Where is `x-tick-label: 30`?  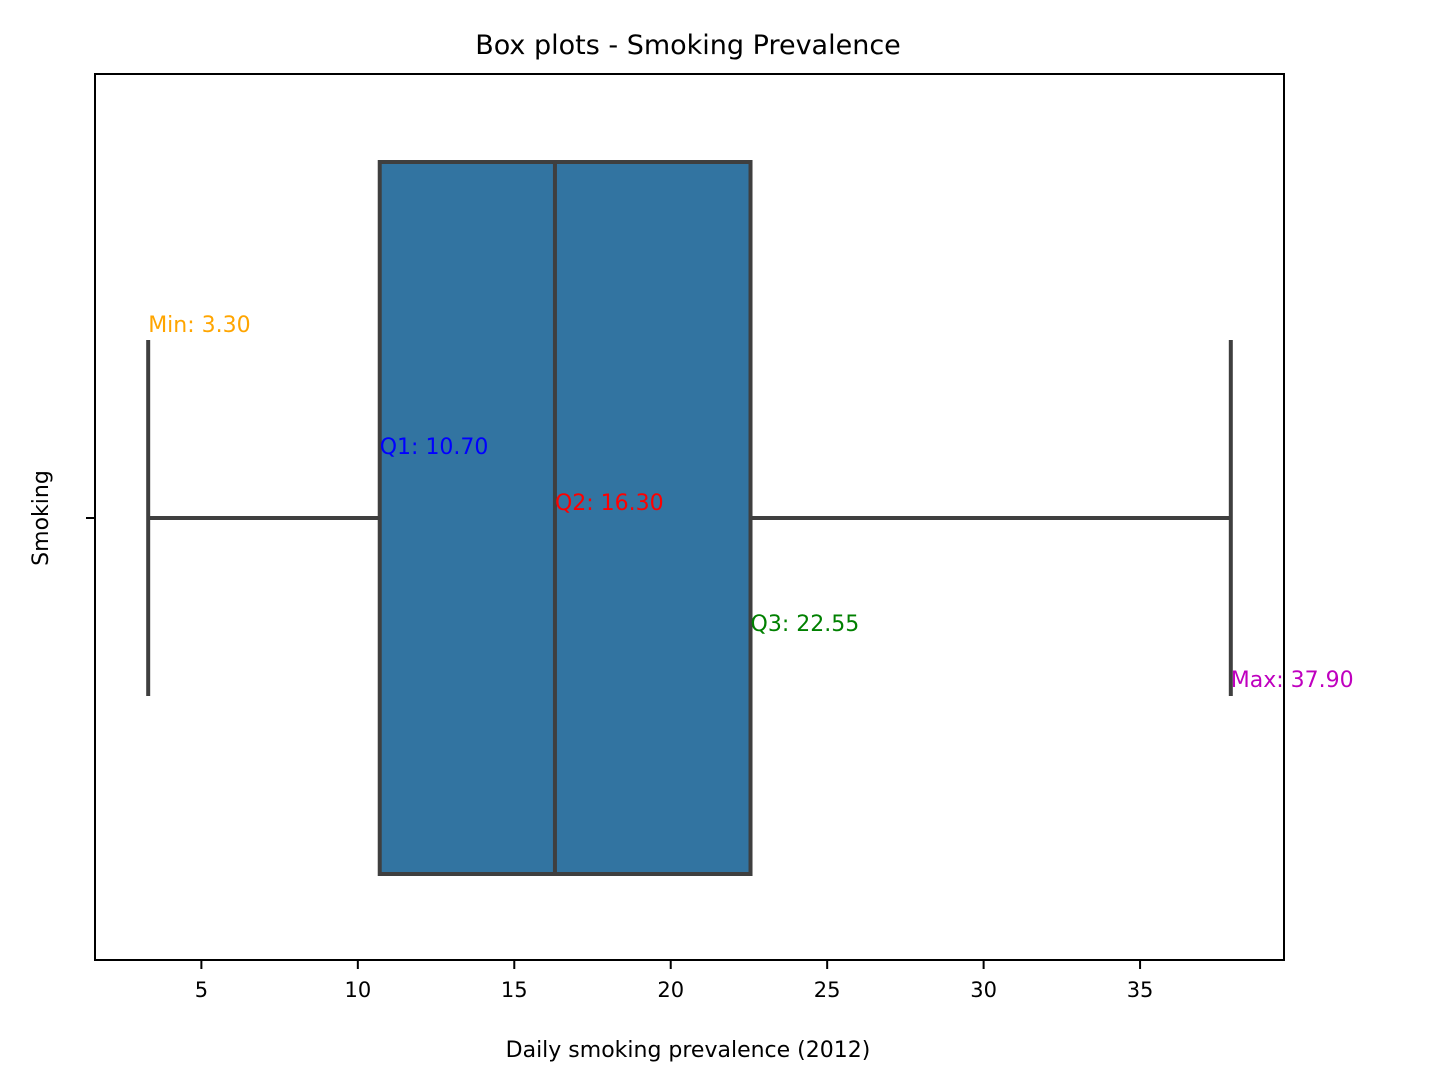
x-tick-label: 30 is located at coordinates (983, 990).